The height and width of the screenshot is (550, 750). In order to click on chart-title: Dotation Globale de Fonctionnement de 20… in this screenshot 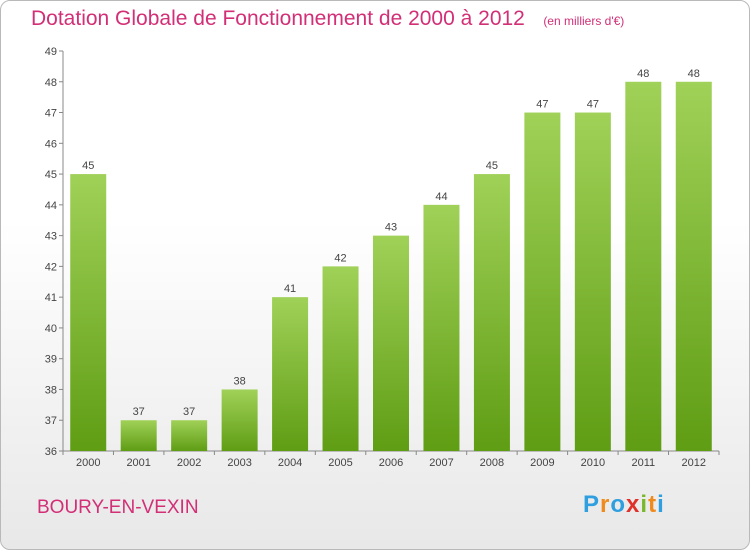, I will do `click(278, 18)`.